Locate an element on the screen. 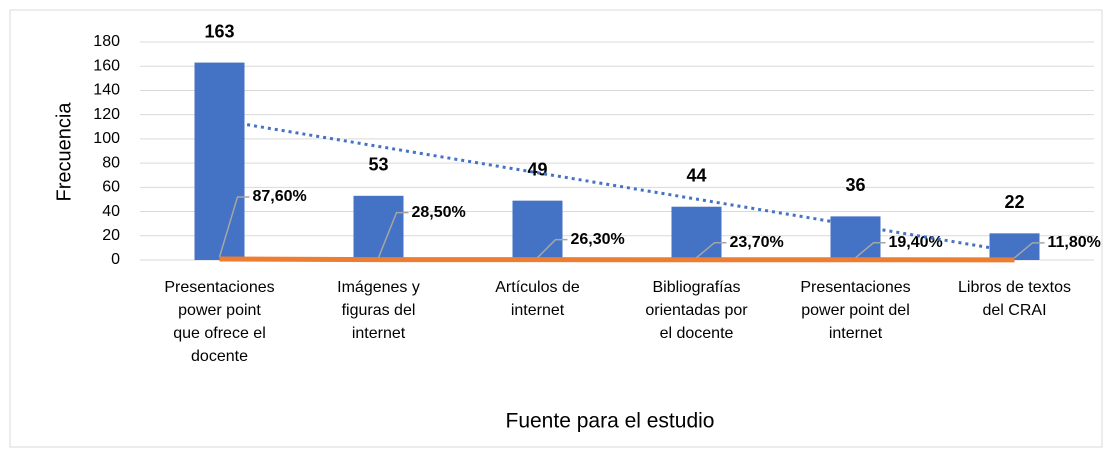  line-value-label: 87,60% is located at coordinates (280, 196).